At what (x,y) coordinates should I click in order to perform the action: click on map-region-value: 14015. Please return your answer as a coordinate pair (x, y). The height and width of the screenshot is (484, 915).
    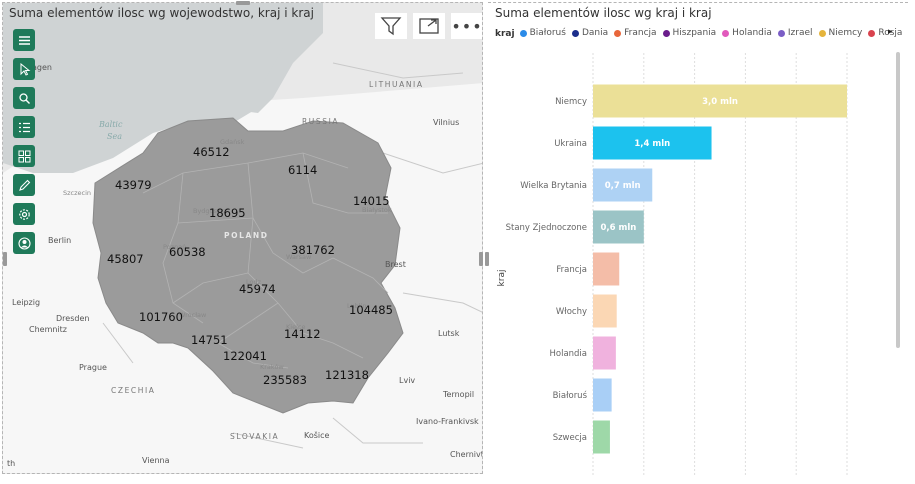
    Looking at the image, I should click on (371, 201).